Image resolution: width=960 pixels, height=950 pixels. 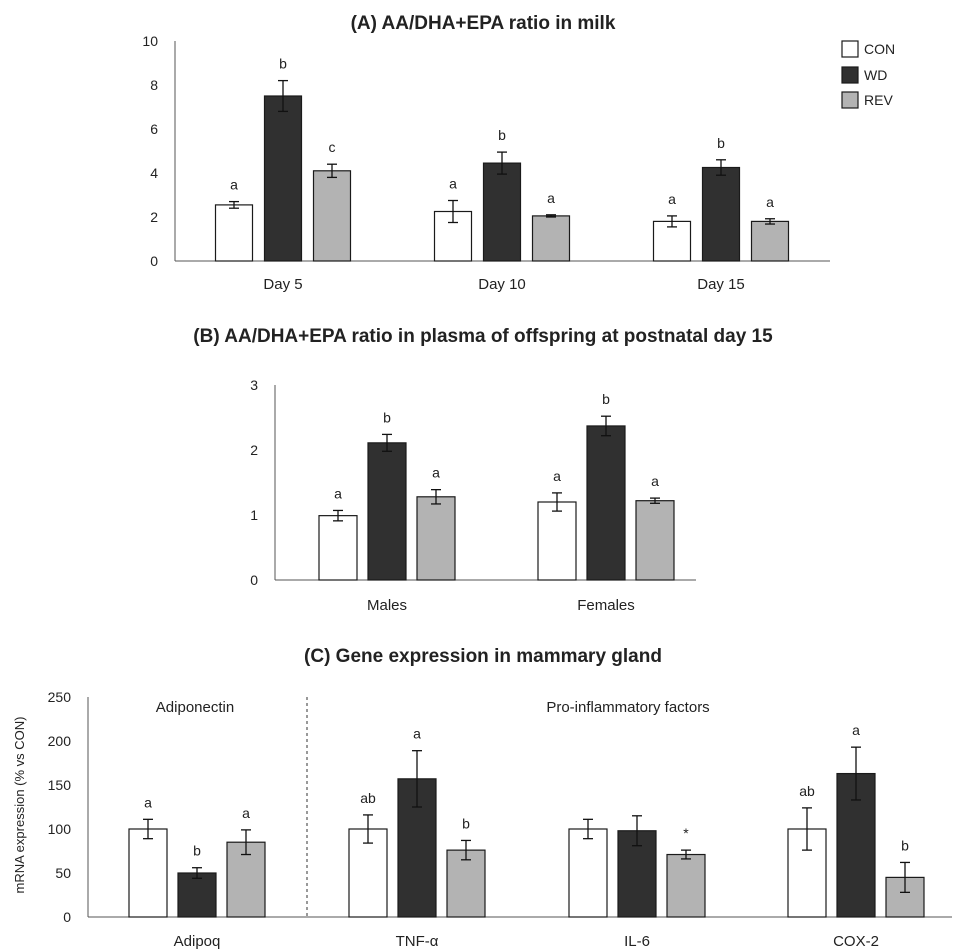 What do you see at coordinates (282, 284) in the screenshot?
I see `panel-a-x-tick-label-day-5: Day 5` at bounding box center [282, 284].